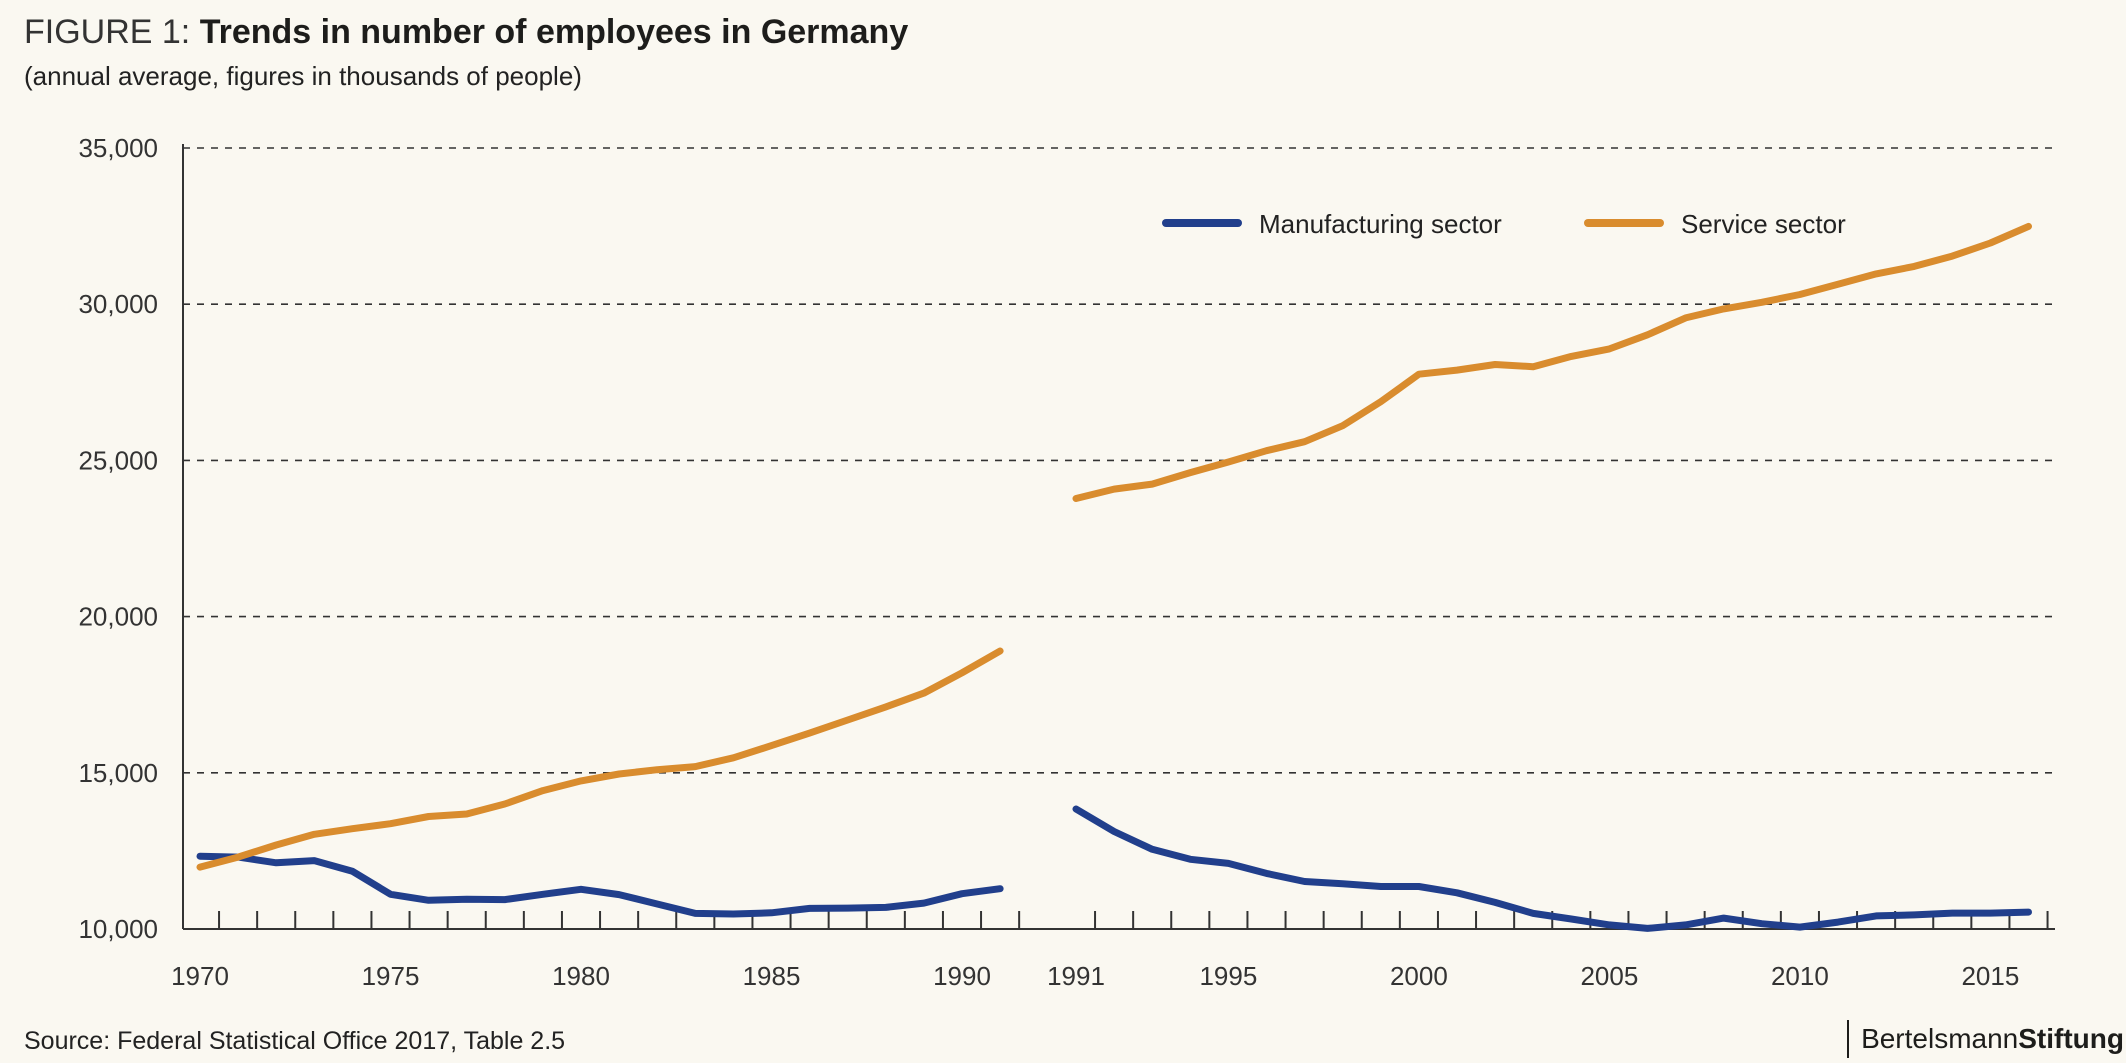 The height and width of the screenshot is (1063, 2126). Describe the element at coordinates (1419, 976) in the screenshot. I see `x-tick-label: 2000` at that location.